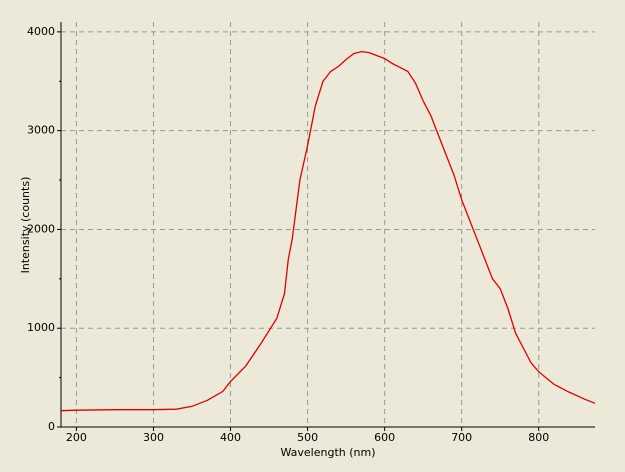 The image size is (625, 472). I want to click on x-tick-label: 200, so click(76, 437).